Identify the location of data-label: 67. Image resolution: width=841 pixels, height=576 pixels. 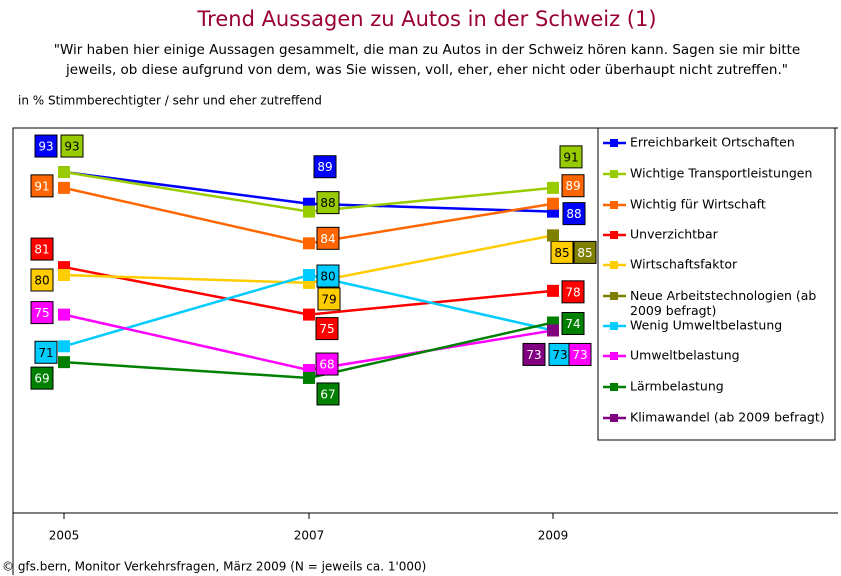
(327, 394).